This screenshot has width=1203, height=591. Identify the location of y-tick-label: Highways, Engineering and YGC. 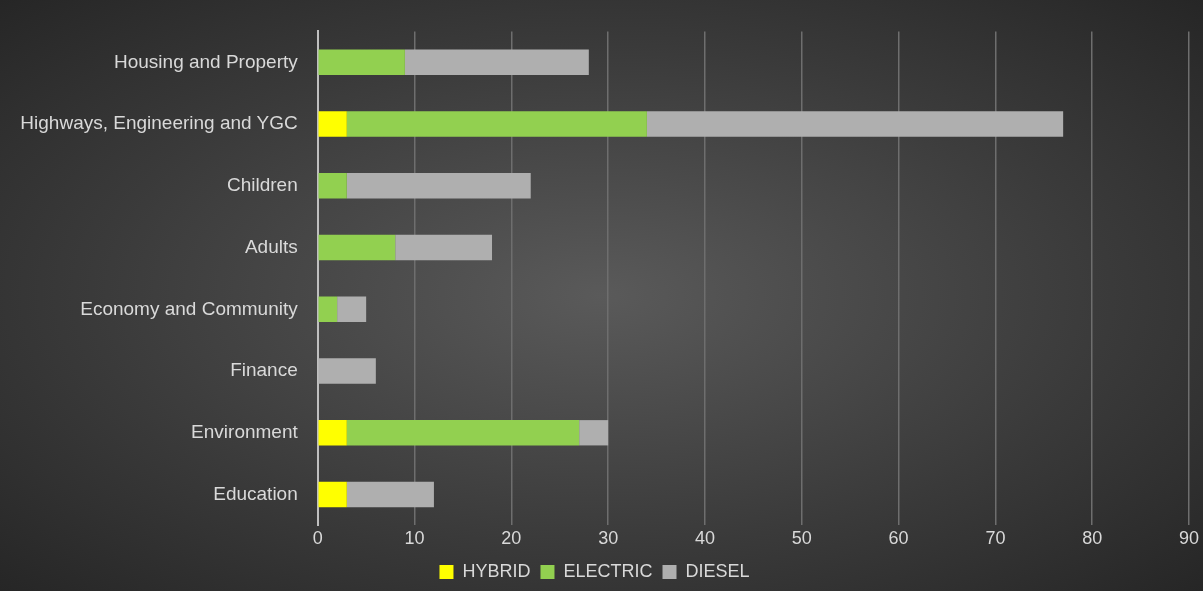
(159, 123).